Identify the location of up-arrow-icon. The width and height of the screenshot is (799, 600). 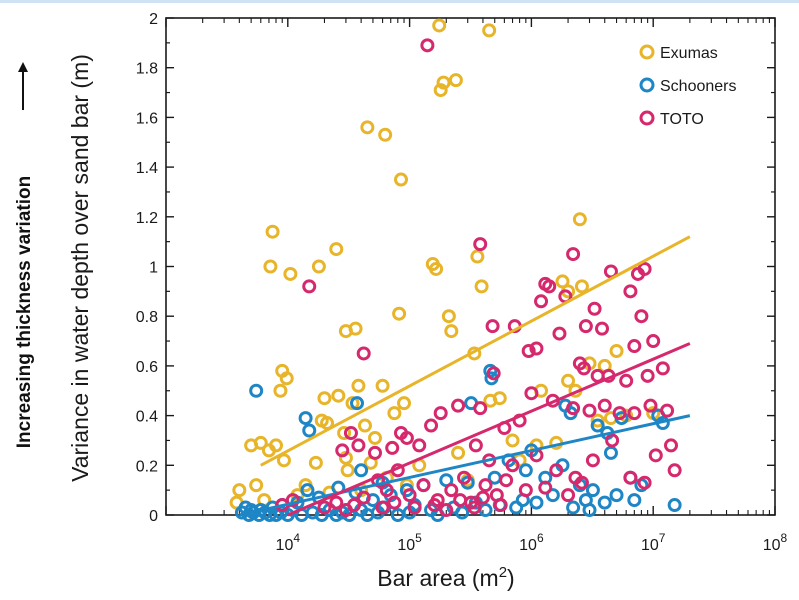
(23, 86).